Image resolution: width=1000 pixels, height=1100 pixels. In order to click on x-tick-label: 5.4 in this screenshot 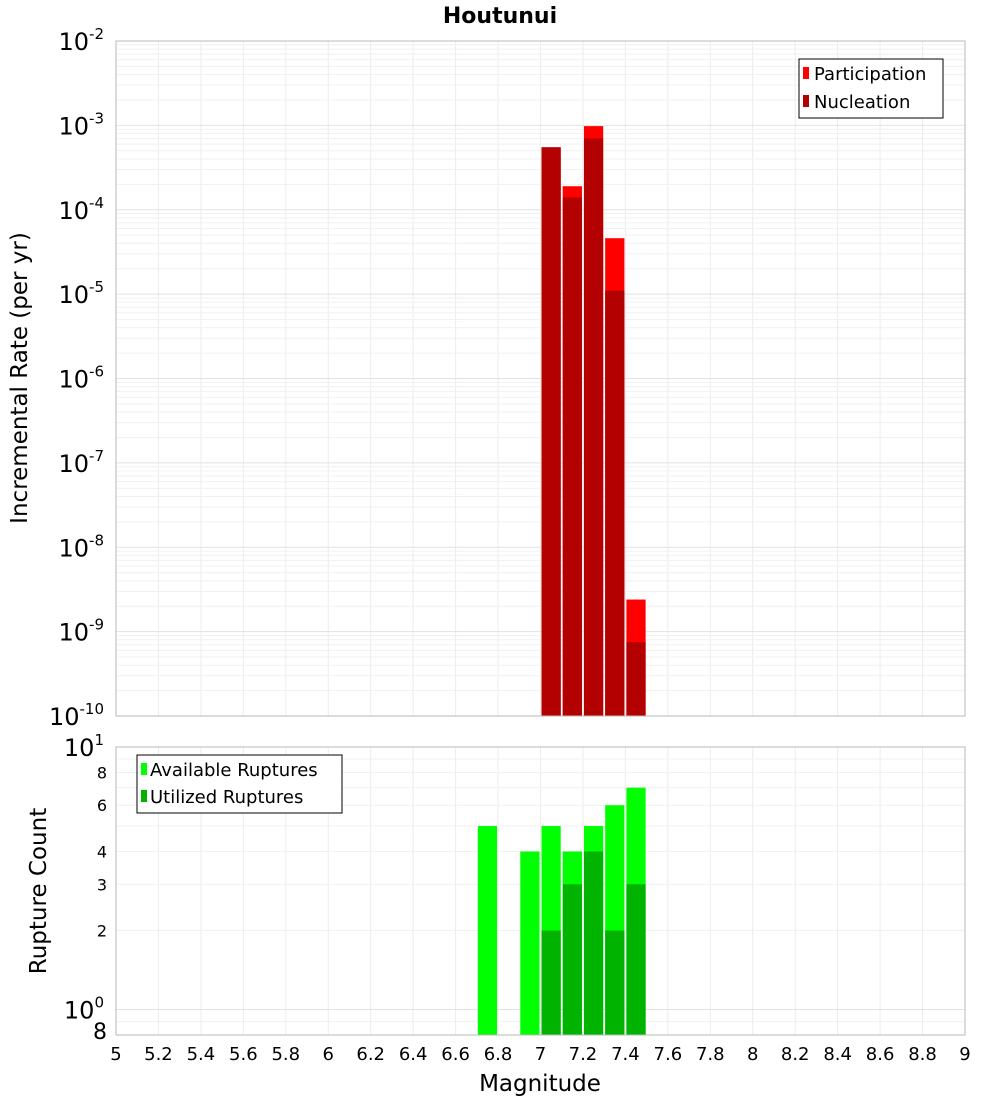, I will do `click(201, 1054)`.